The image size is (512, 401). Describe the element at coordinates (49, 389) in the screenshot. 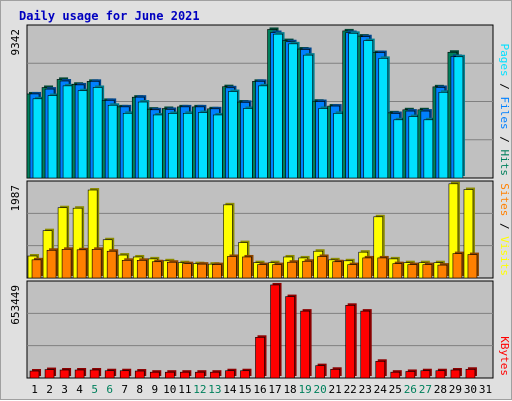

I see `x-tick-label: 2` at that location.